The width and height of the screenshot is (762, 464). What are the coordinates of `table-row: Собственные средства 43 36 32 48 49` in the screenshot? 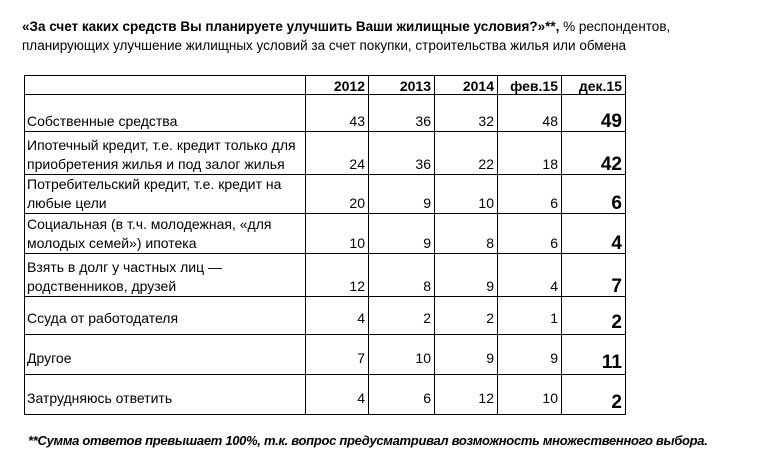 It's located at (325, 113).